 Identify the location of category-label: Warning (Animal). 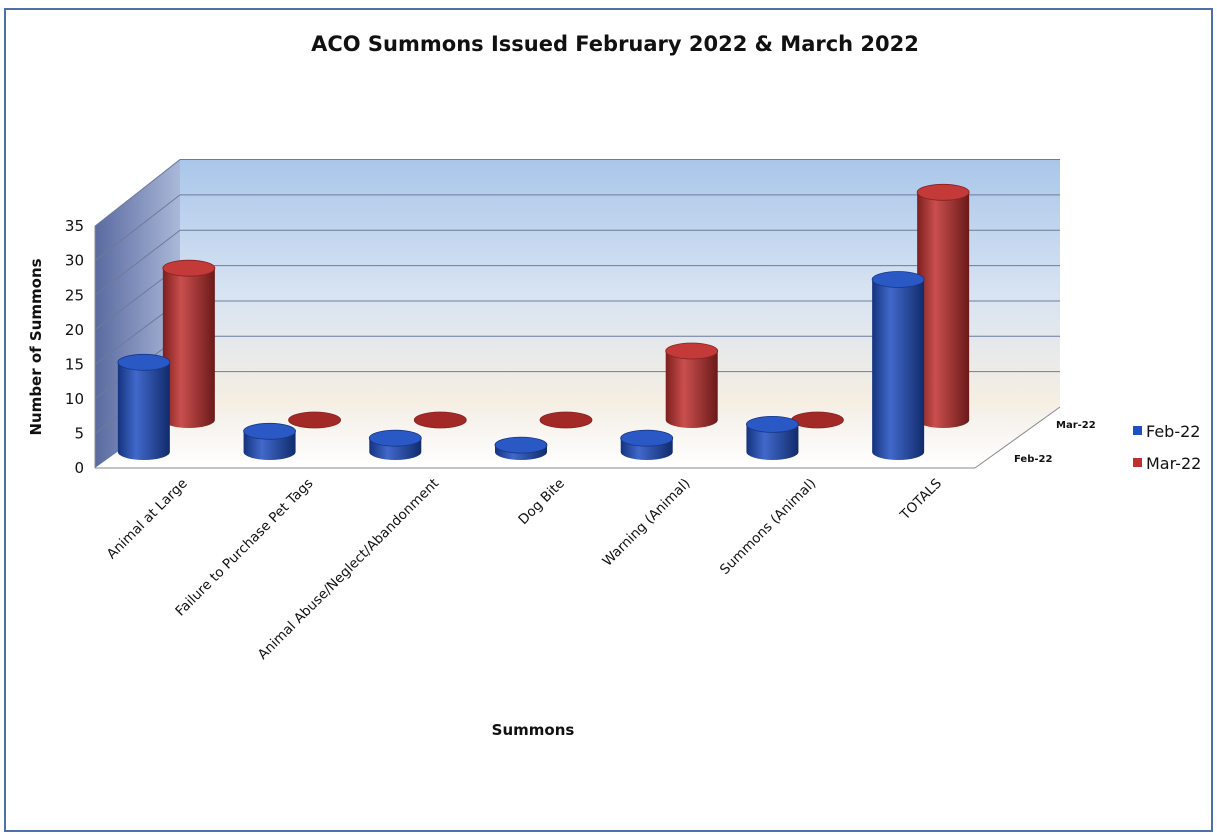
(646, 523).